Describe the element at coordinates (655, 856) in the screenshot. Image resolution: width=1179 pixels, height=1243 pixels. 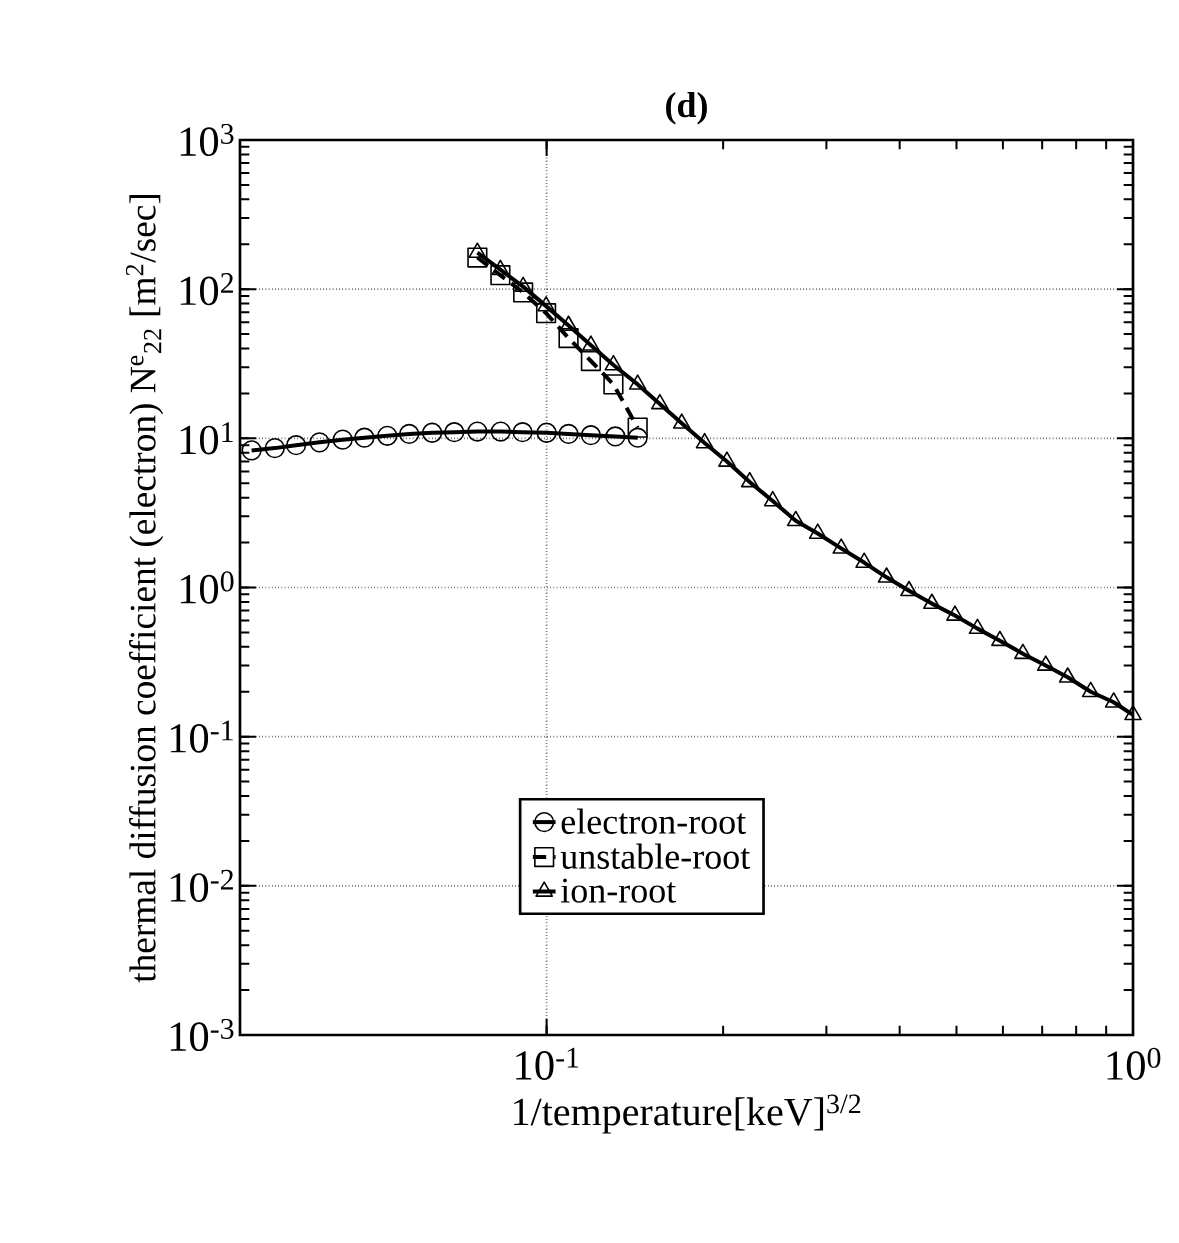
I see `legend-label: unstable-root` at that location.